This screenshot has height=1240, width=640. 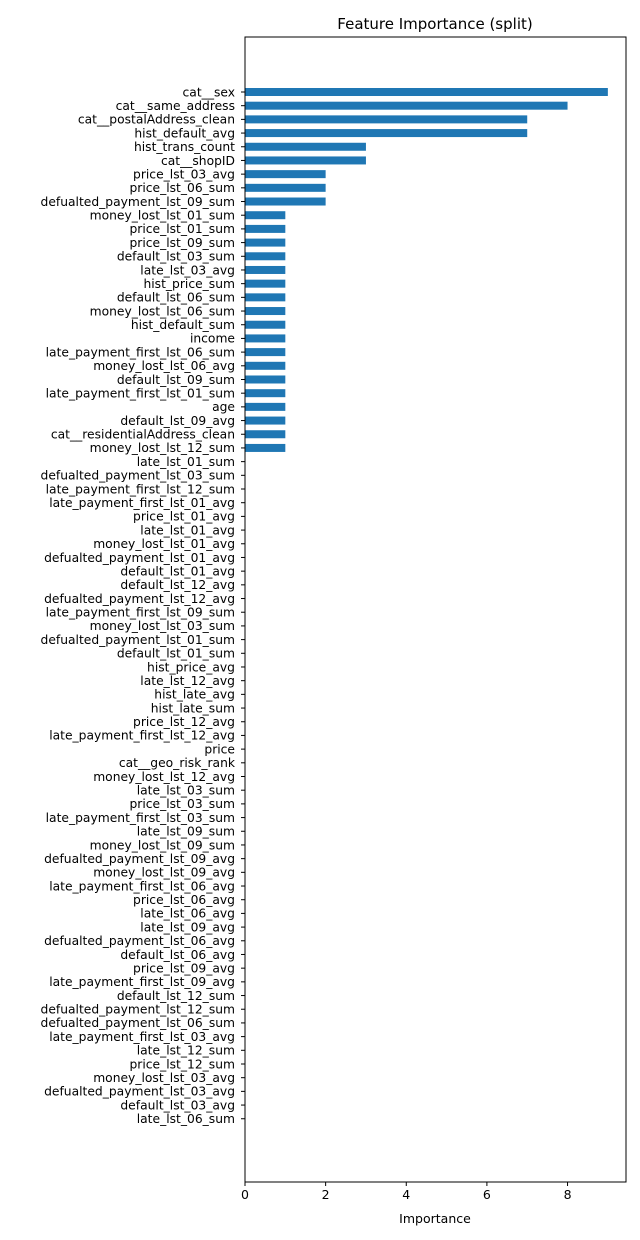 What do you see at coordinates (191, 667) in the screenshot?
I see `y-tick-label: hist_price_avg` at bounding box center [191, 667].